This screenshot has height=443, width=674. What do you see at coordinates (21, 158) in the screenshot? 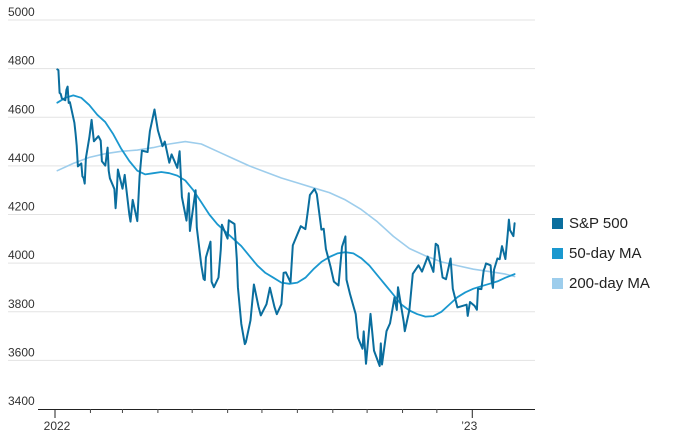
I see `y-tick-label-4400: 4400` at bounding box center [21, 158].